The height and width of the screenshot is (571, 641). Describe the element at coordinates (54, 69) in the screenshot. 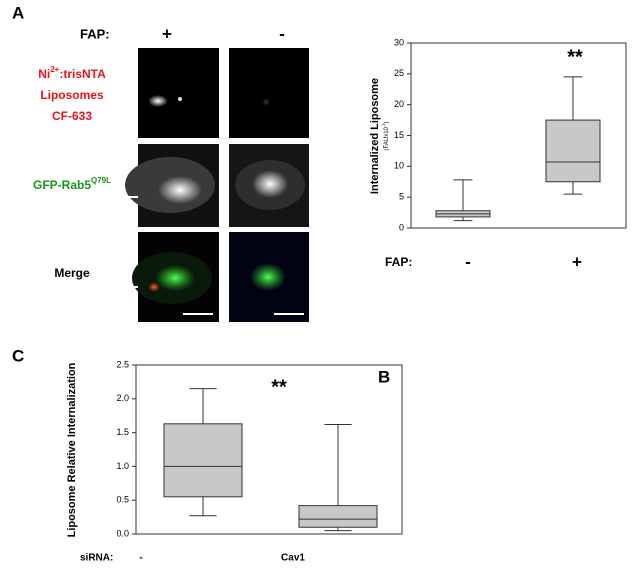

I see `row-label-sup: 2+` at that location.